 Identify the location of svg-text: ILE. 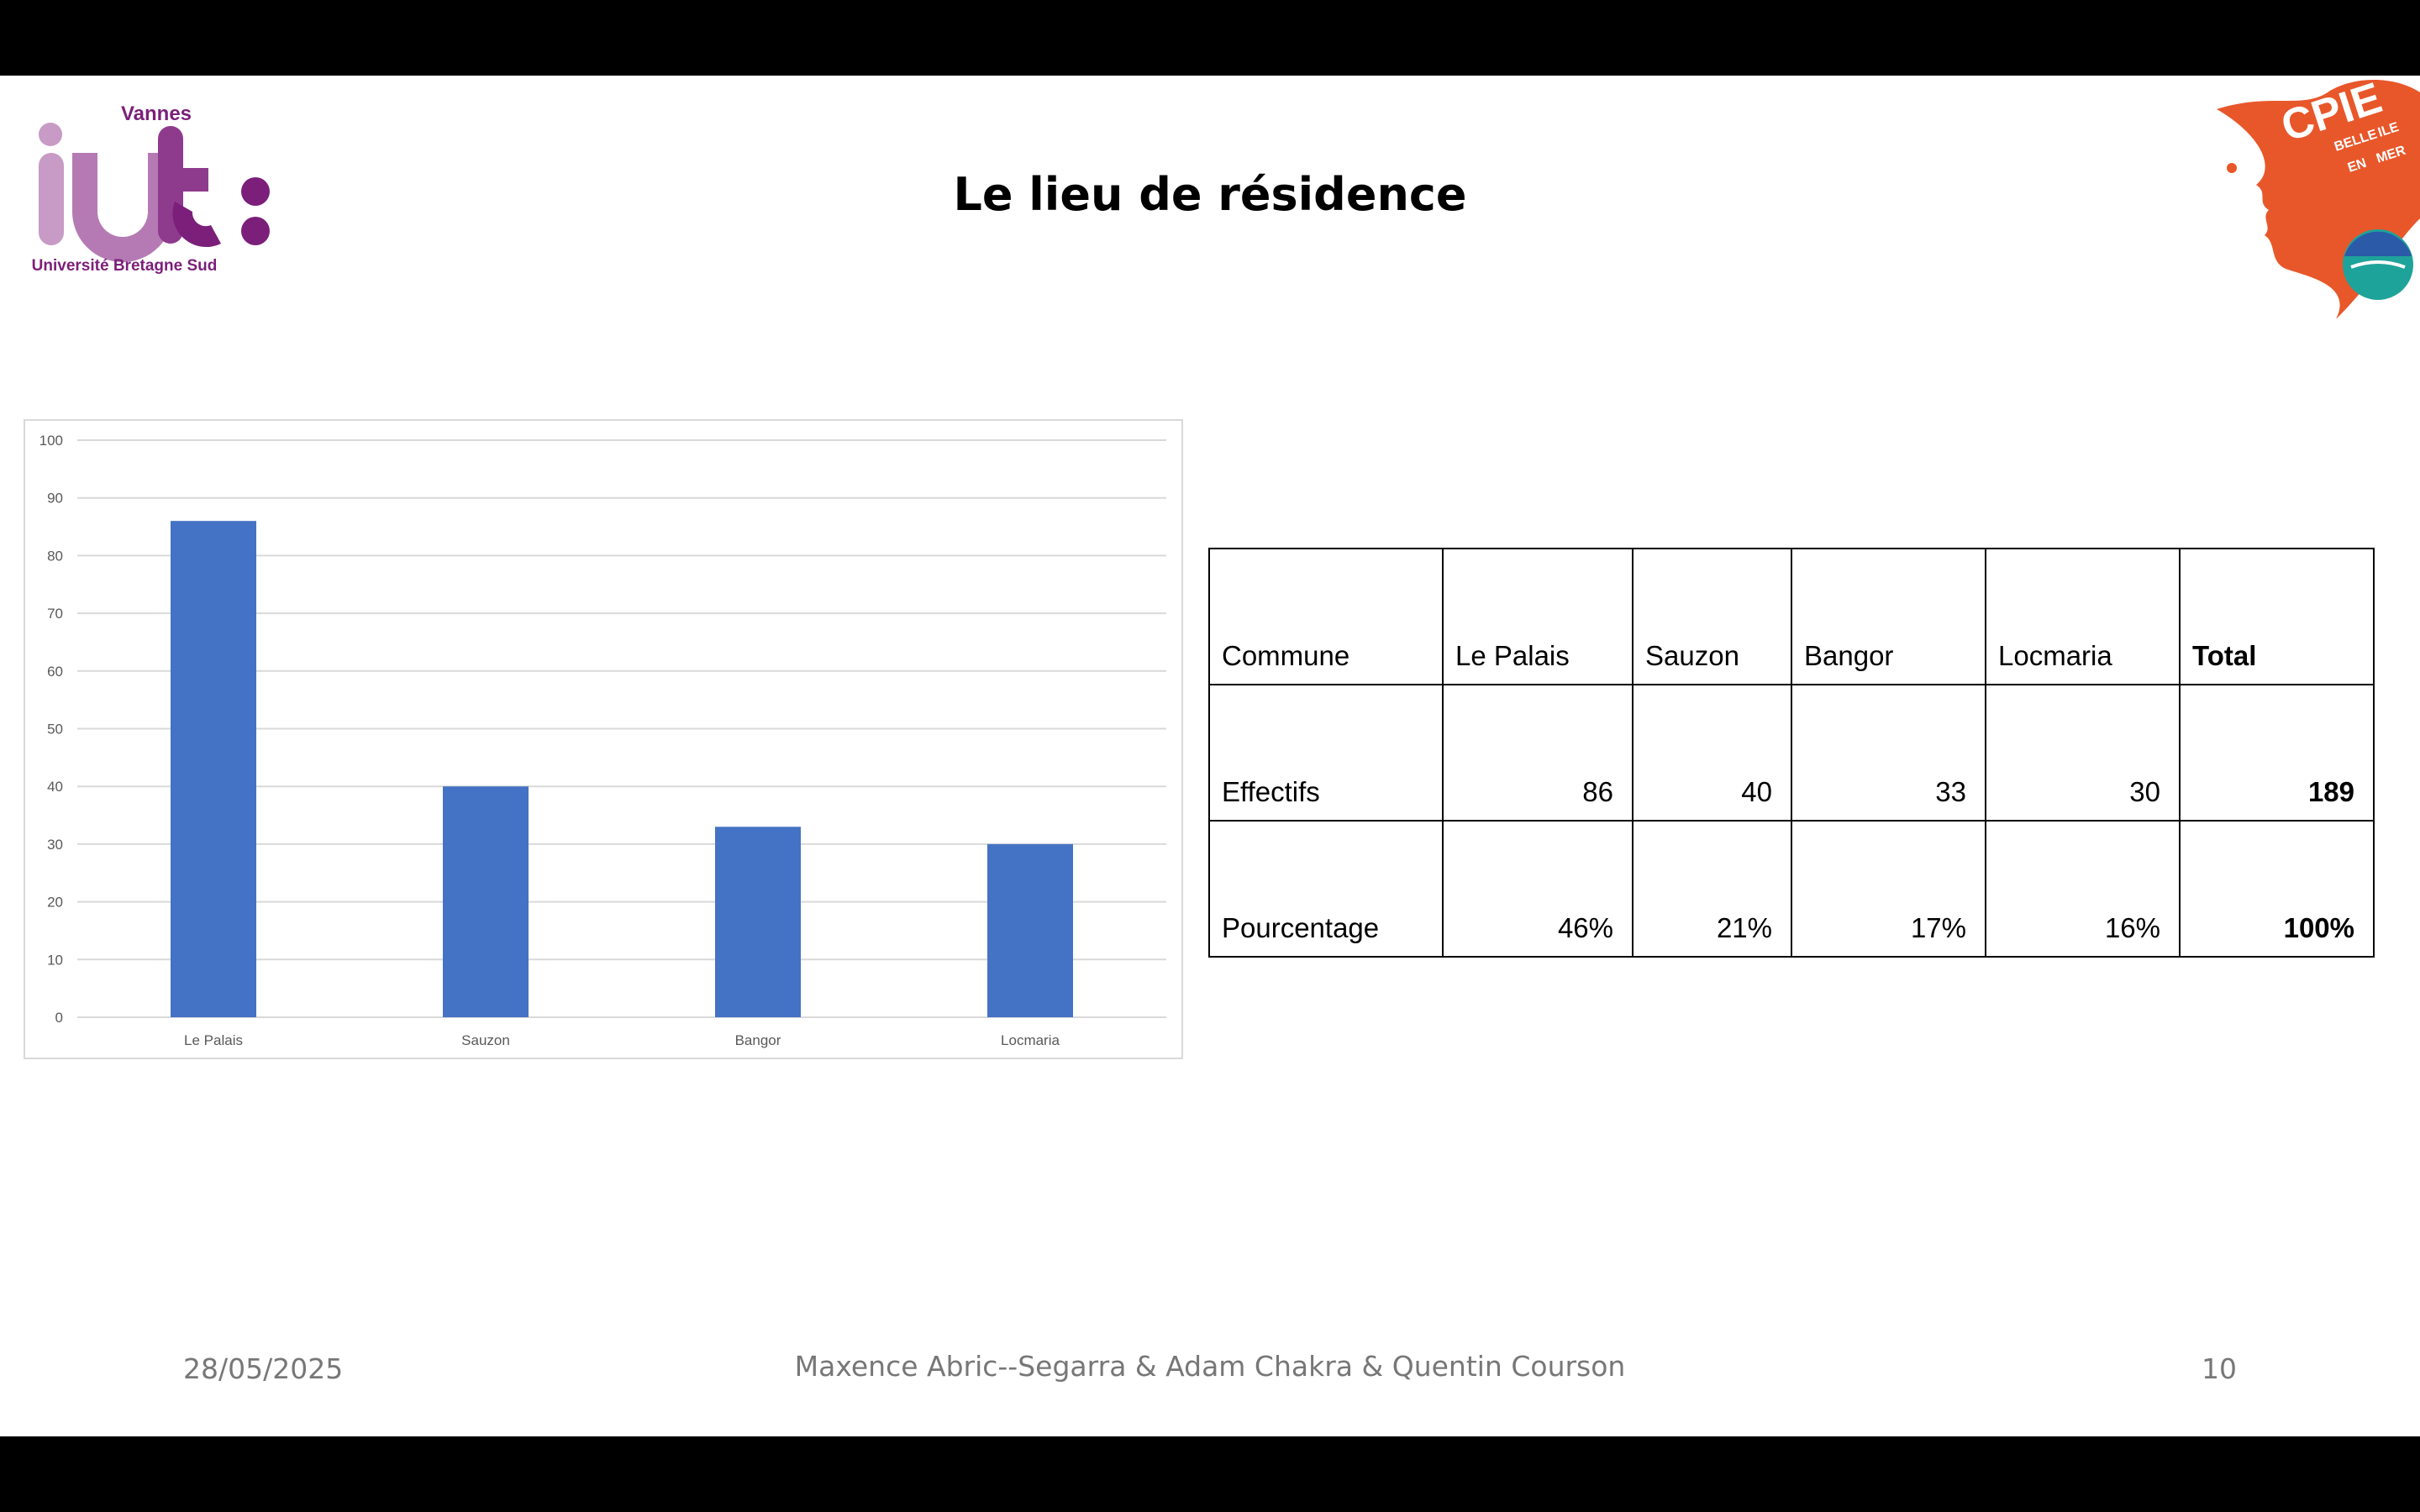
(2389, 130).